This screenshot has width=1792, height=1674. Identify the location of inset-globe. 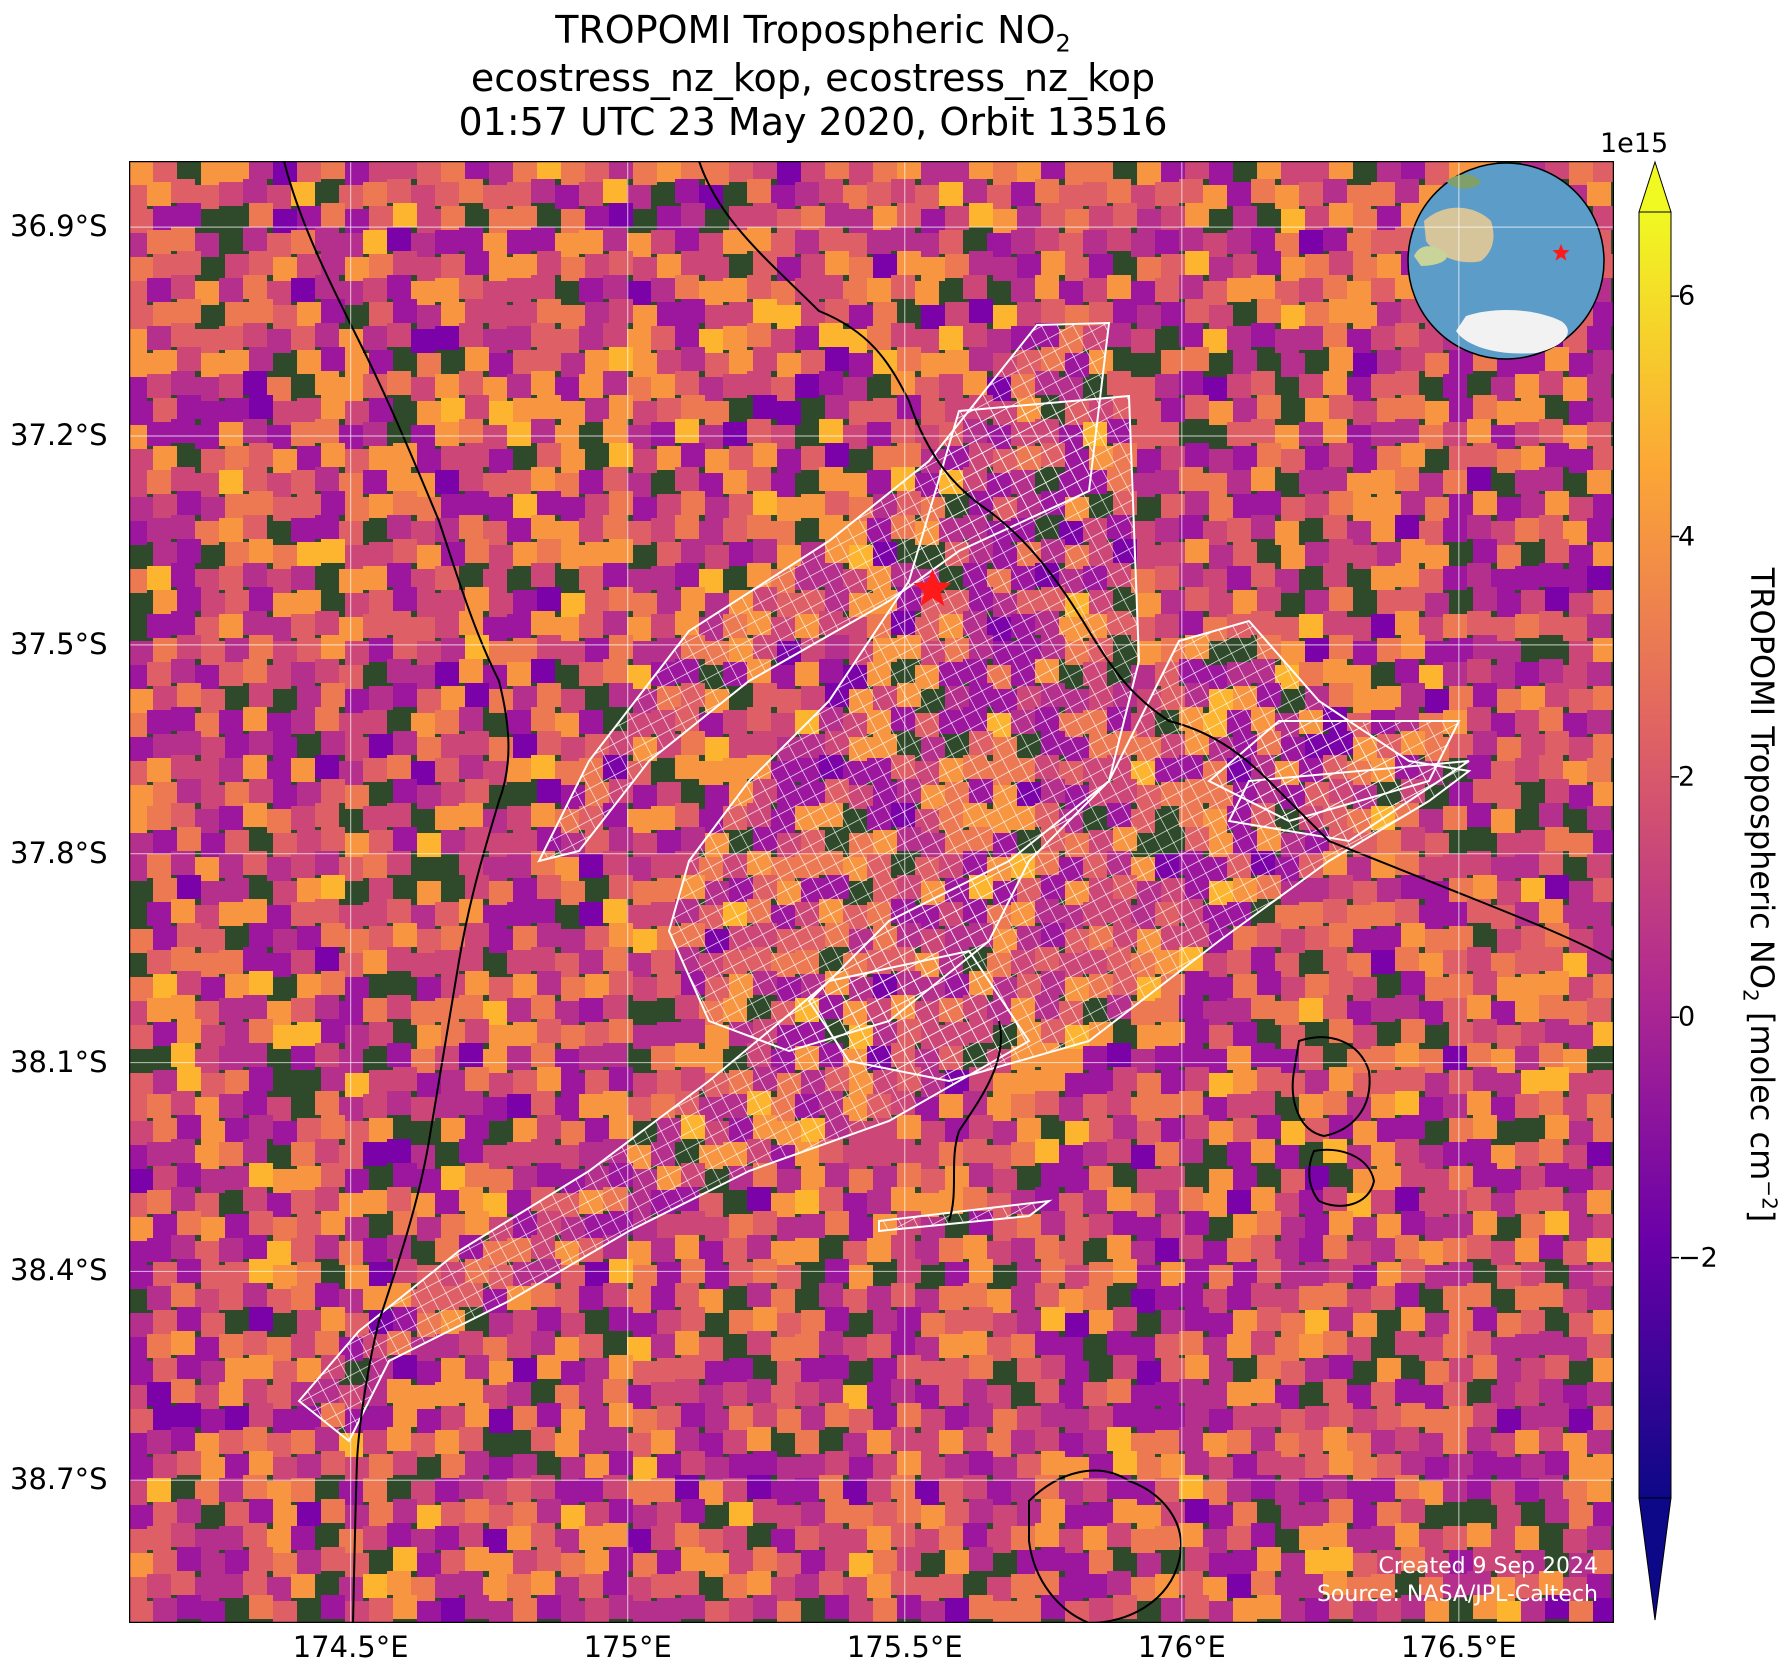
(1506, 261).